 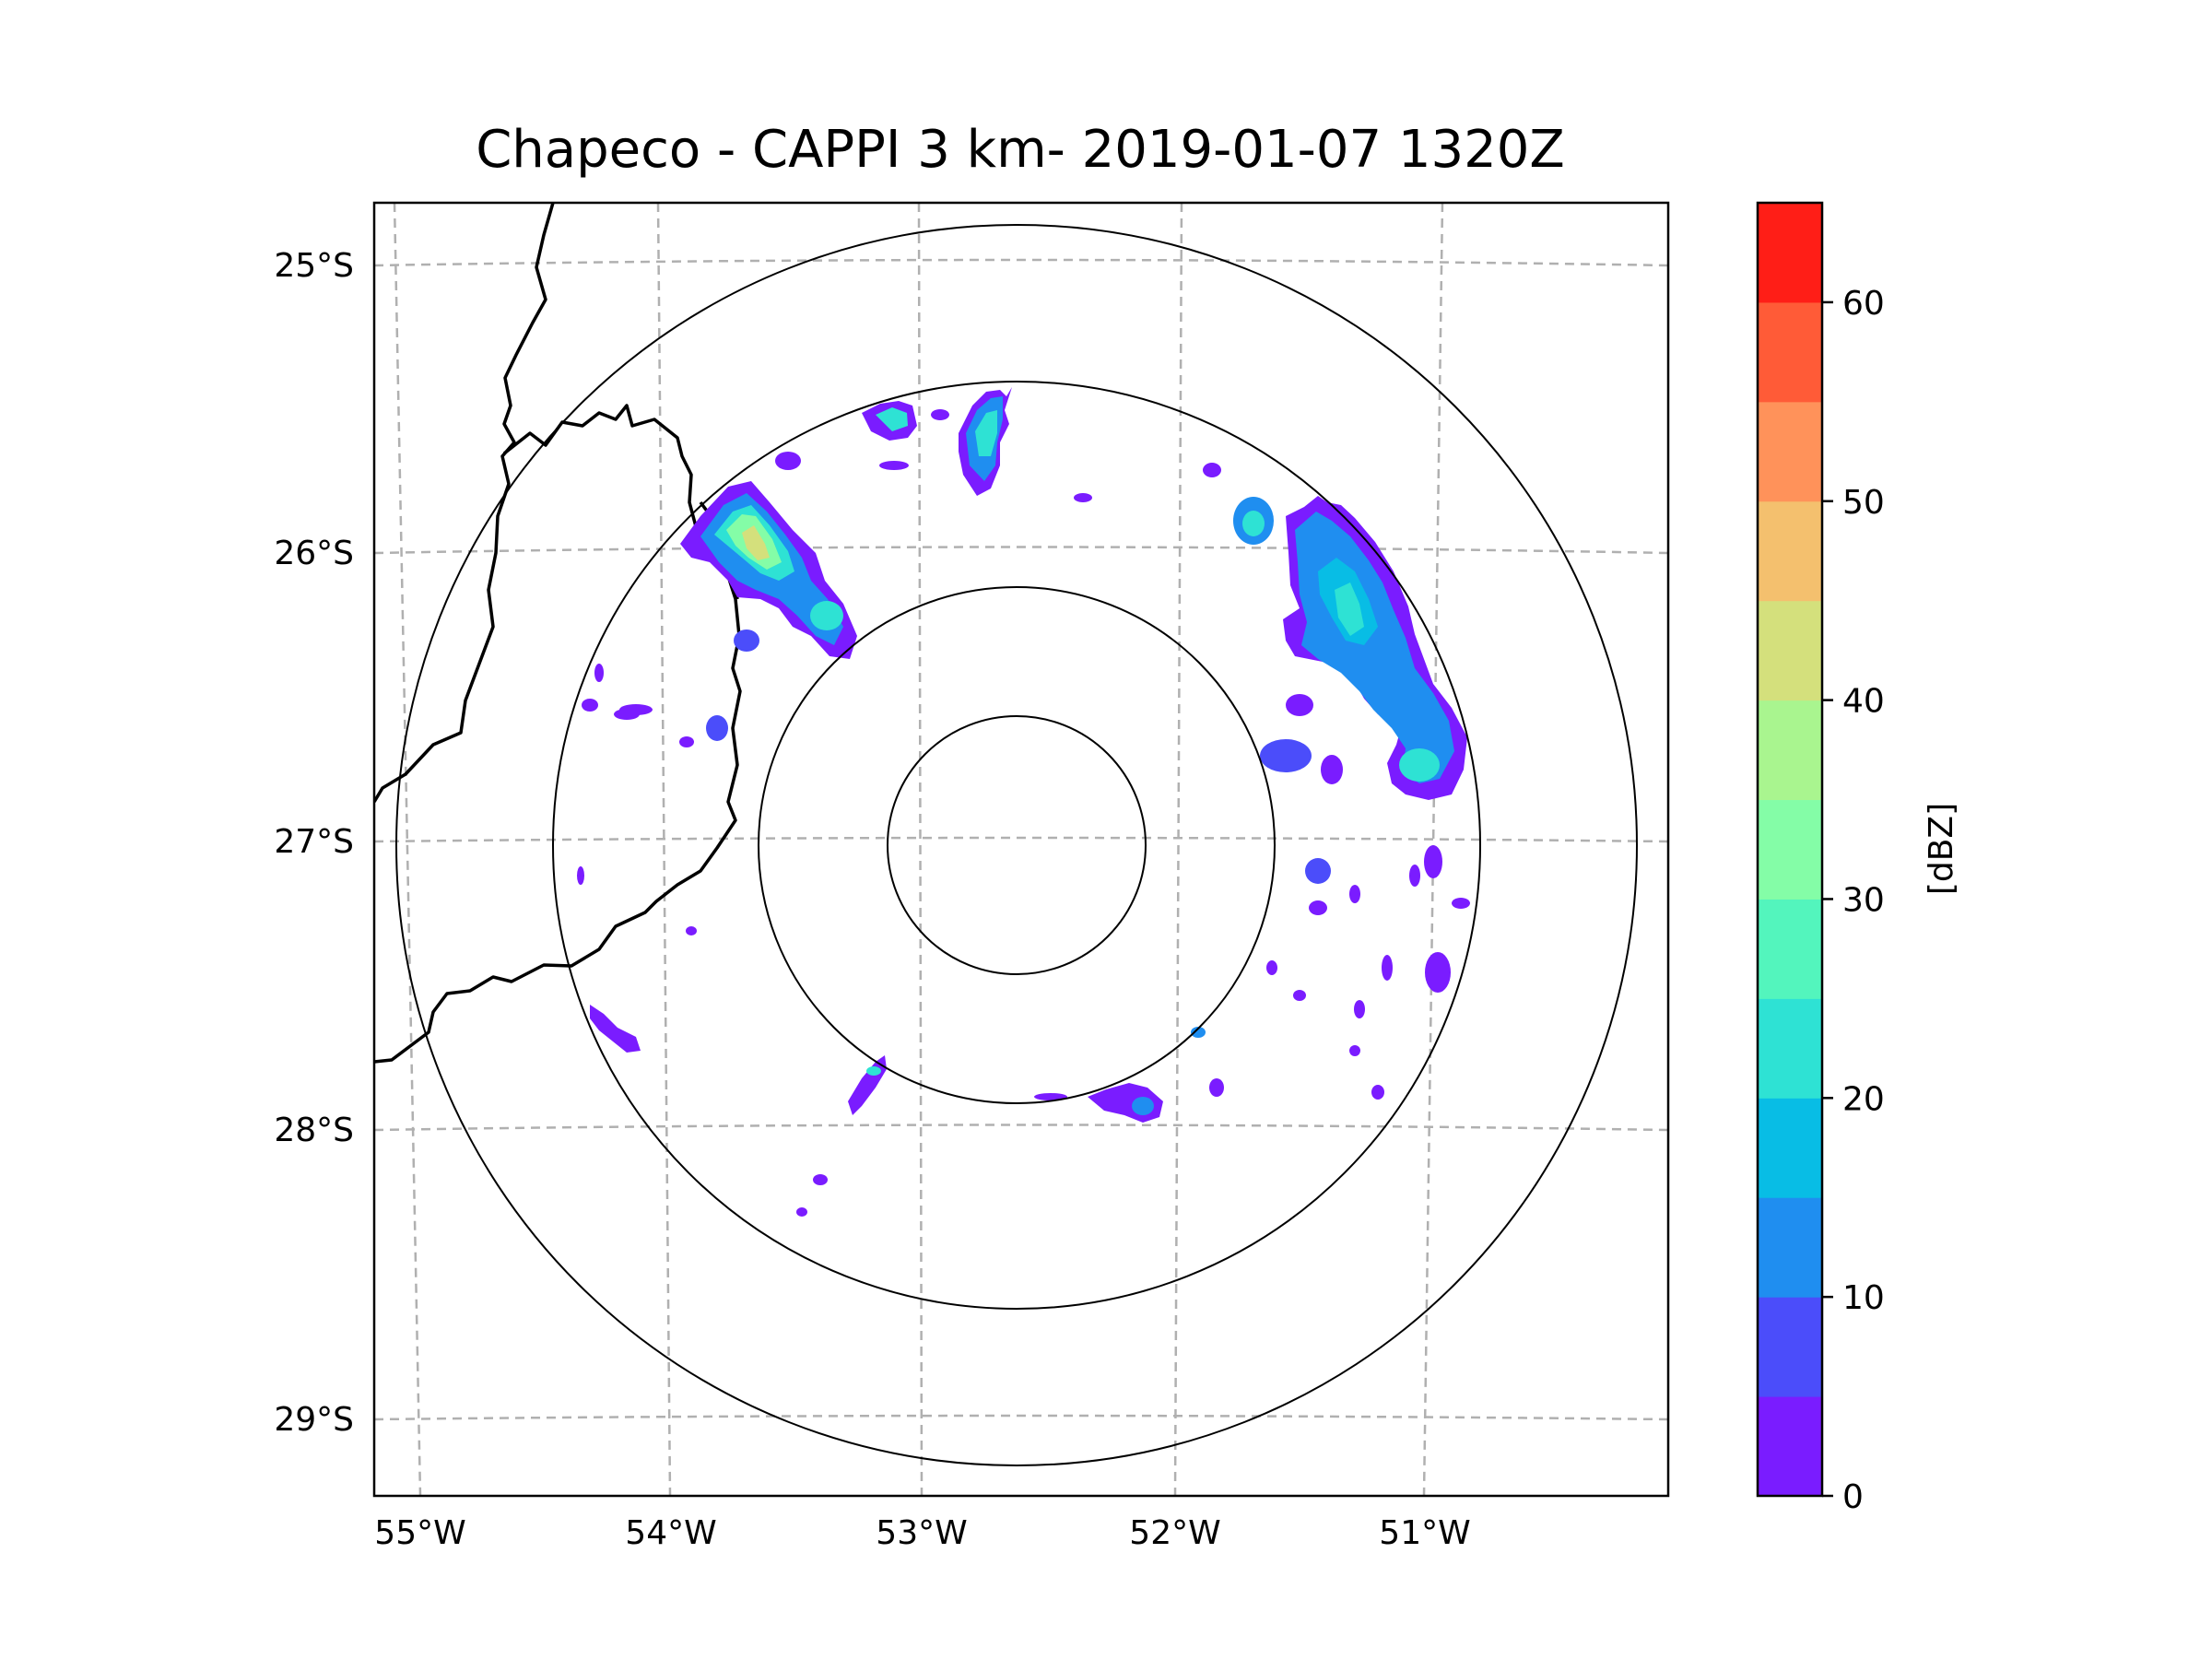 I want to click on colorbar-tick-label: 0, so click(x=1853, y=1497).